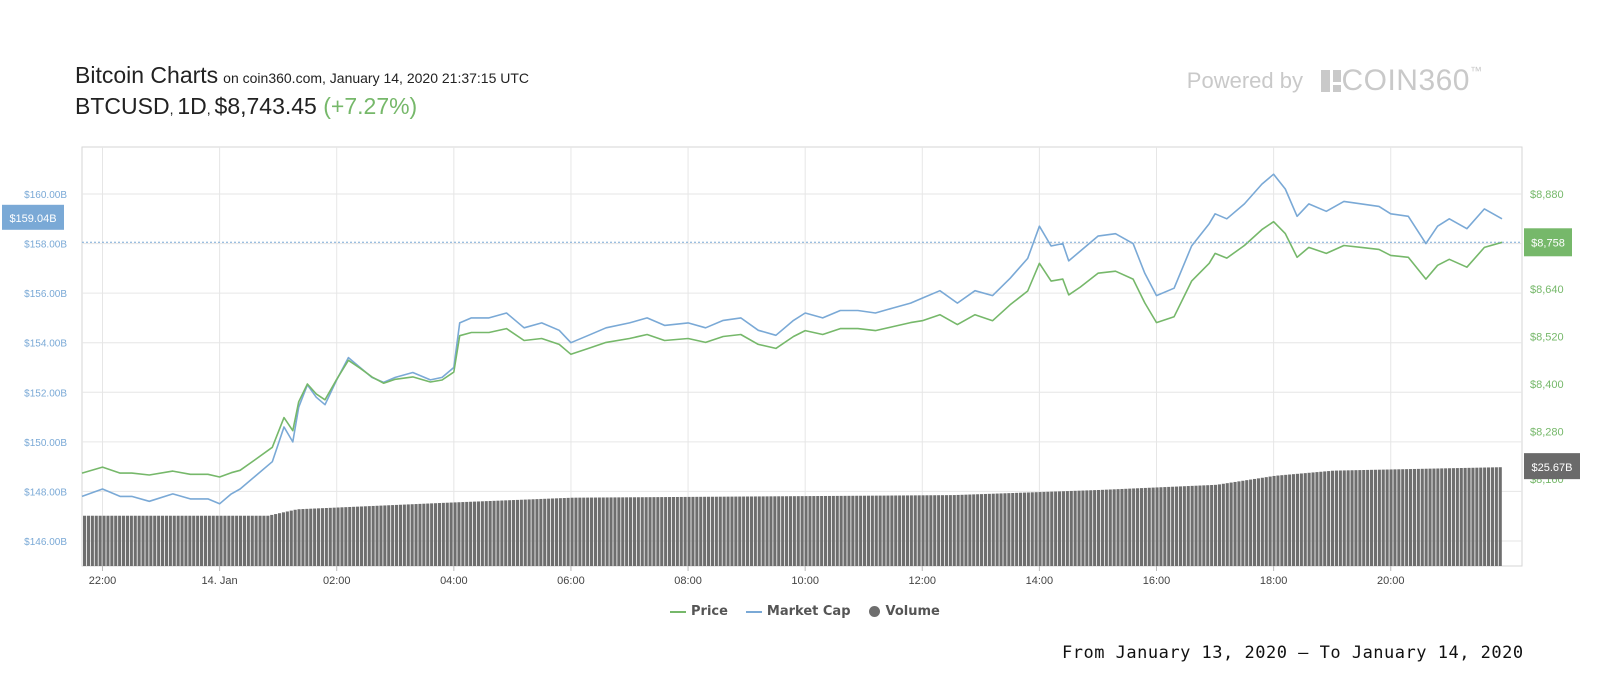 This screenshot has width=1600, height=700. Describe the element at coordinates (45, 393) in the screenshot. I see `left-axis-tick-label: $152.00B` at that location.